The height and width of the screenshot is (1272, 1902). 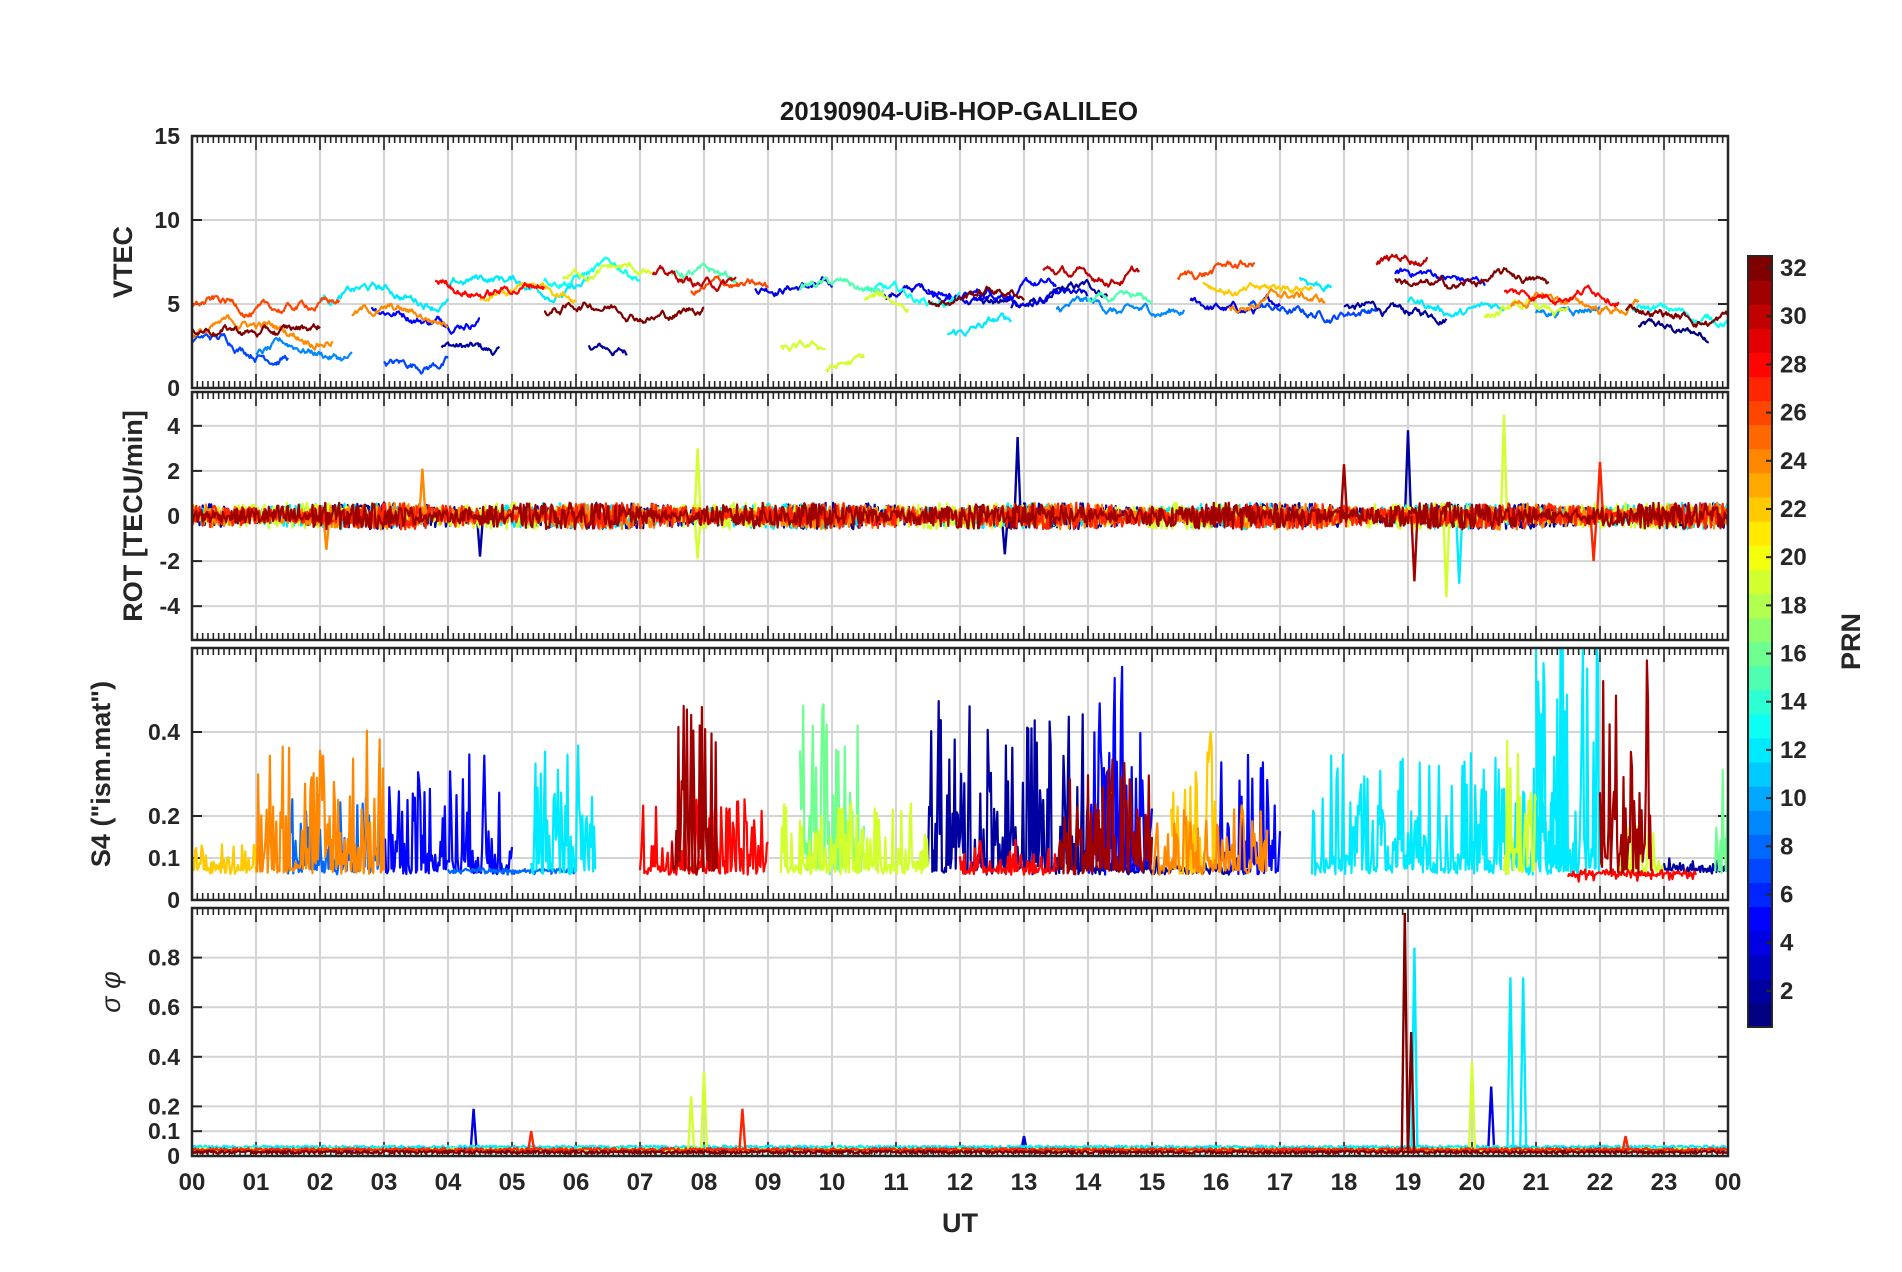 What do you see at coordinates (640, 1182) in the screenshot?
I see `x-tick-label: 07` at bounding box center [640, 1182].